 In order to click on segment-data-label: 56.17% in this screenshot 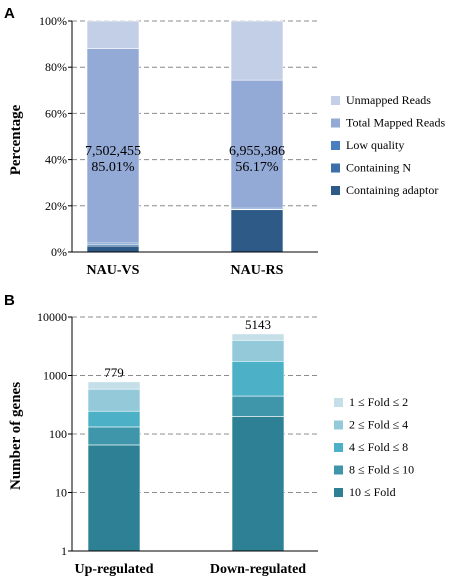, I will do `click(257, 167)`.